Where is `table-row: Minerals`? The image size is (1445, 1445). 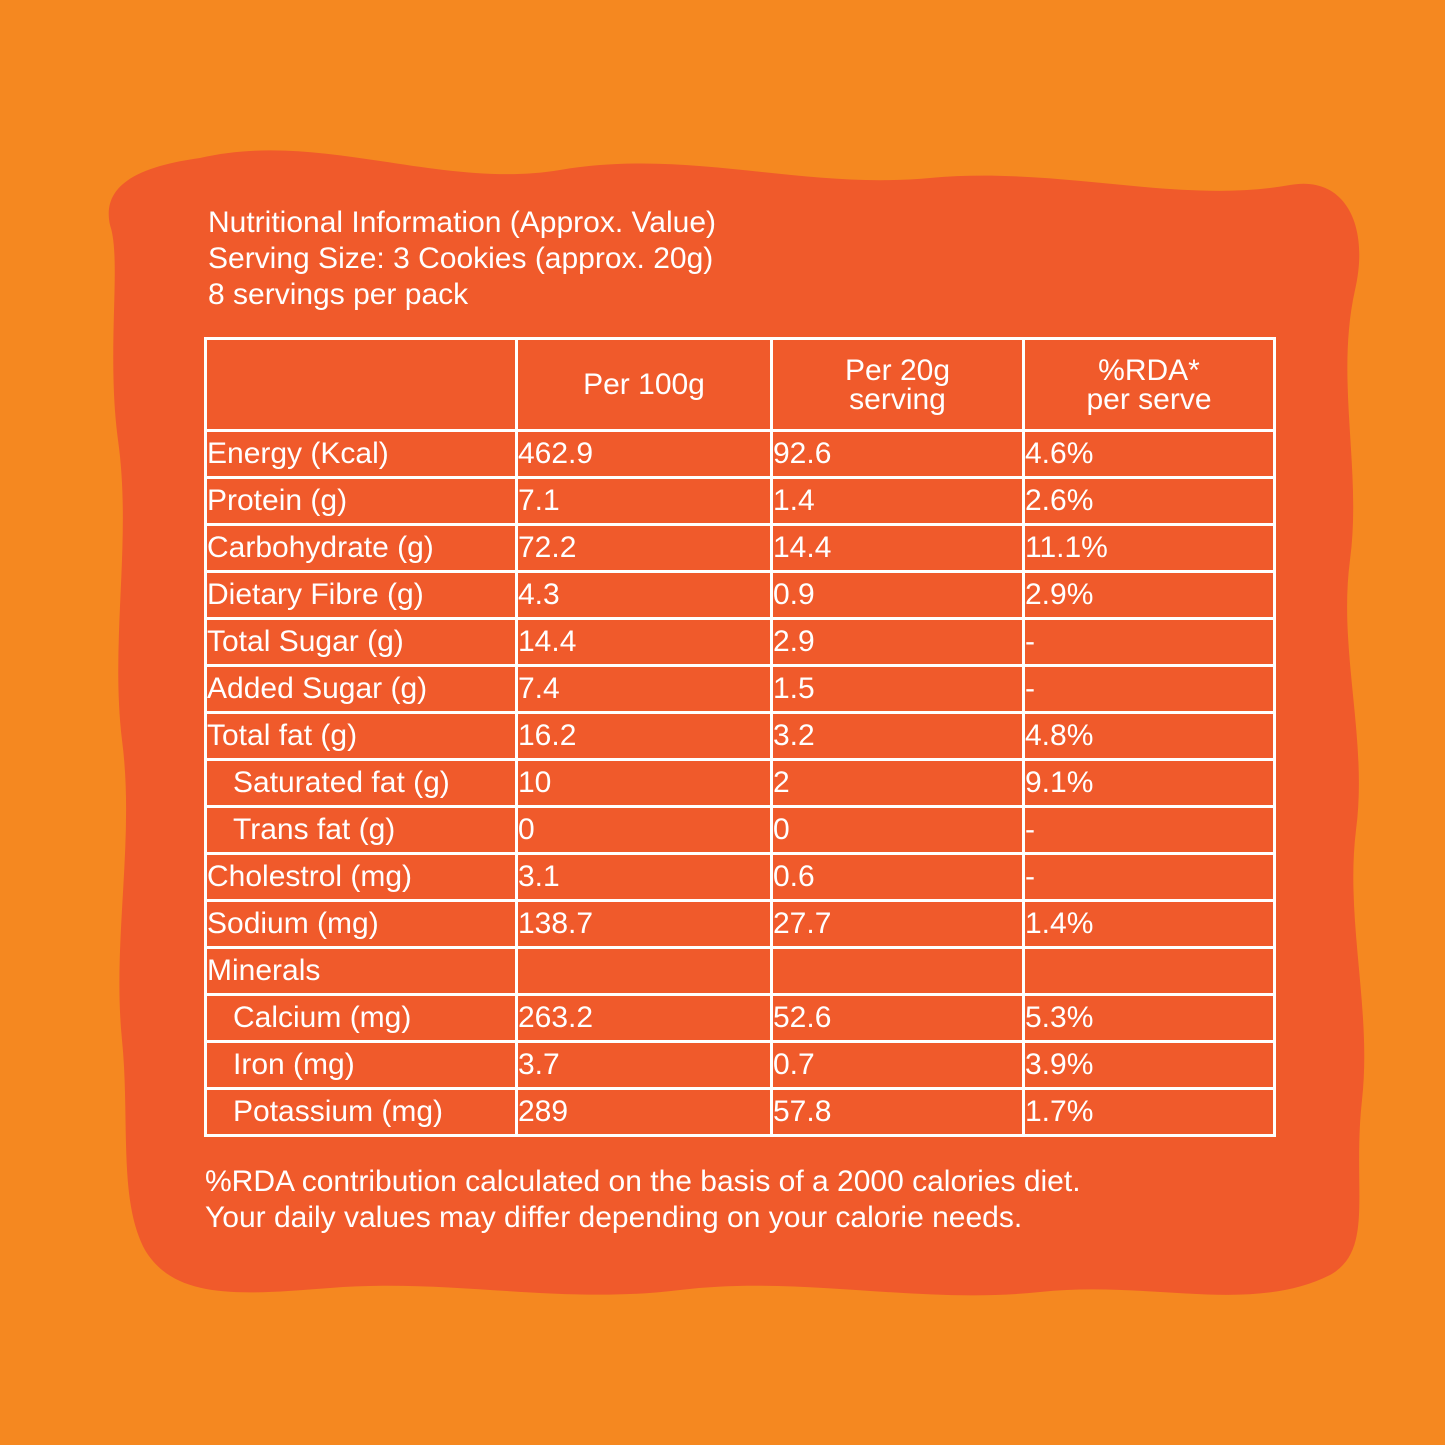 table-row: Minerals is located at coordinates (740, 971).